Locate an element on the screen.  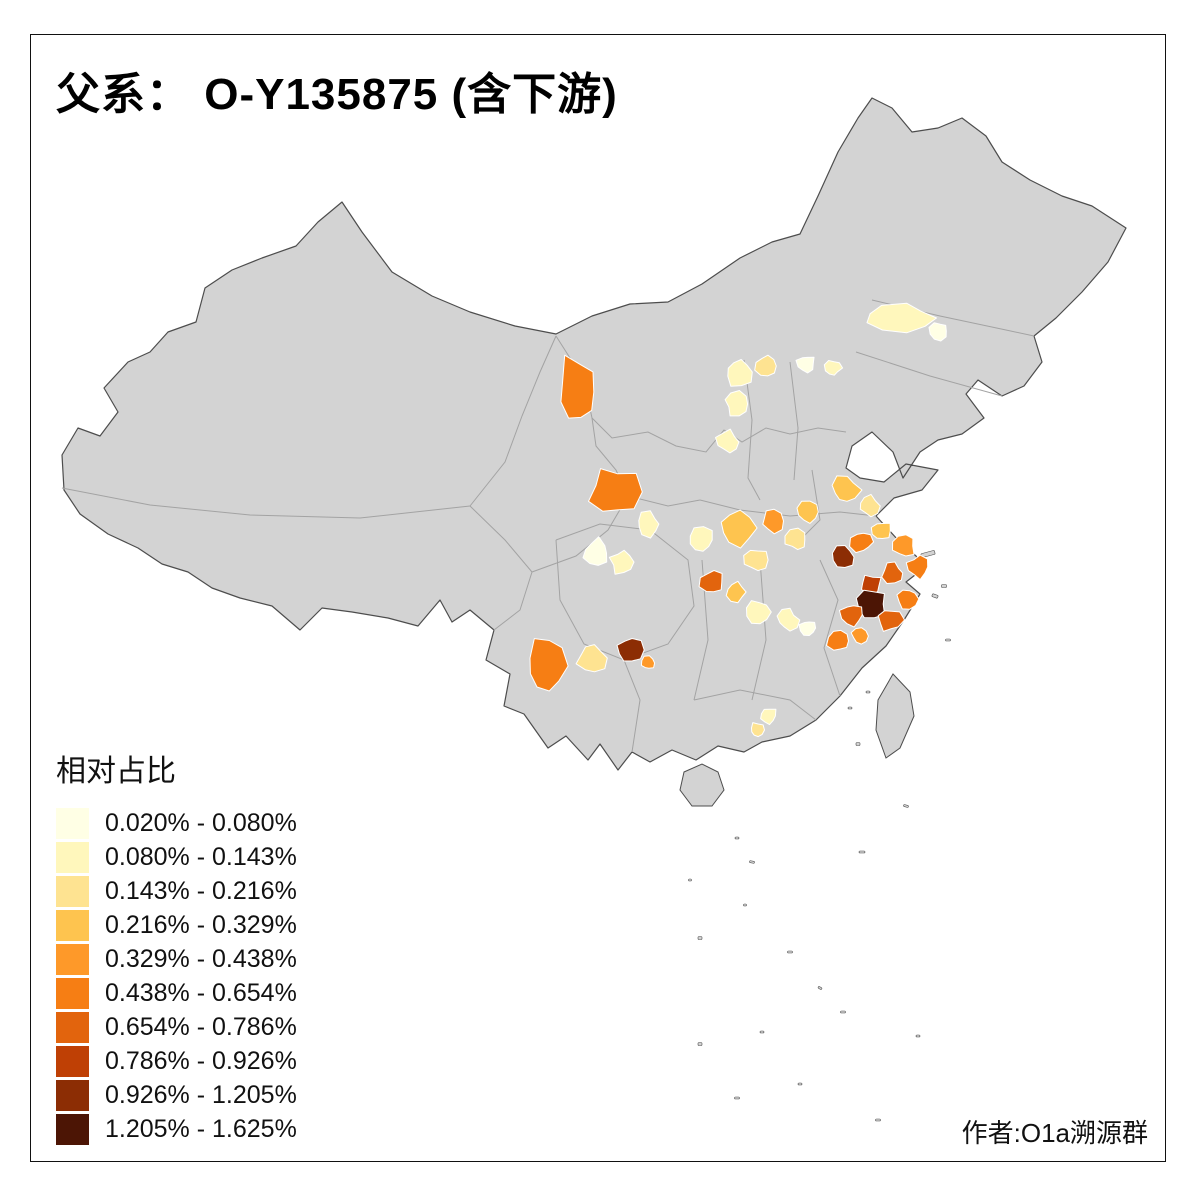
legend-item: 0.143% - 0.216% is located at coordinates (176, 891).